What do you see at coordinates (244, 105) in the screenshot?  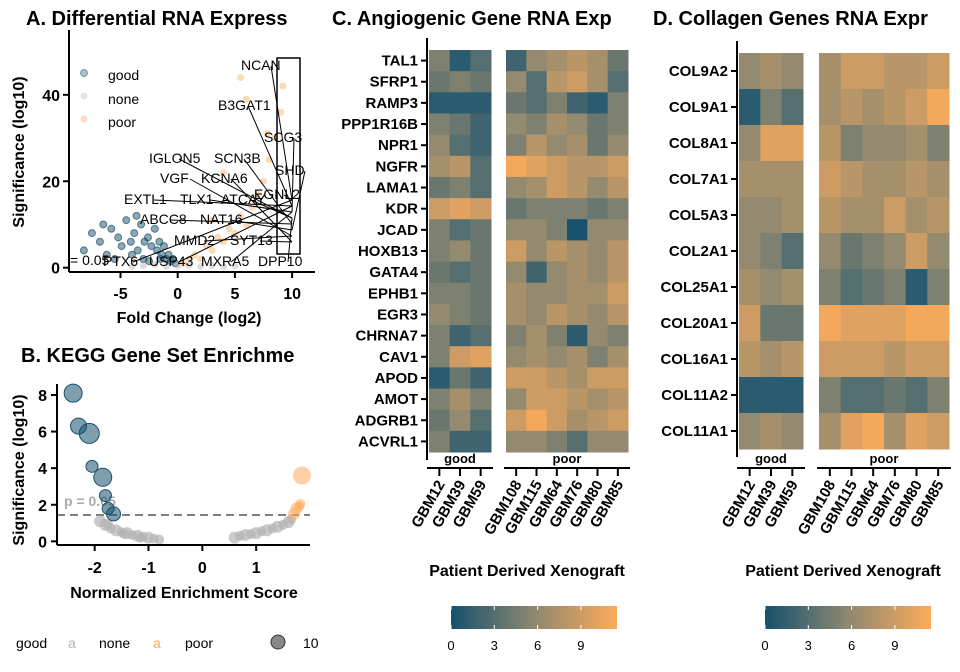 I see `gene-label: B3GAT1` at bounding box center [244, 105].